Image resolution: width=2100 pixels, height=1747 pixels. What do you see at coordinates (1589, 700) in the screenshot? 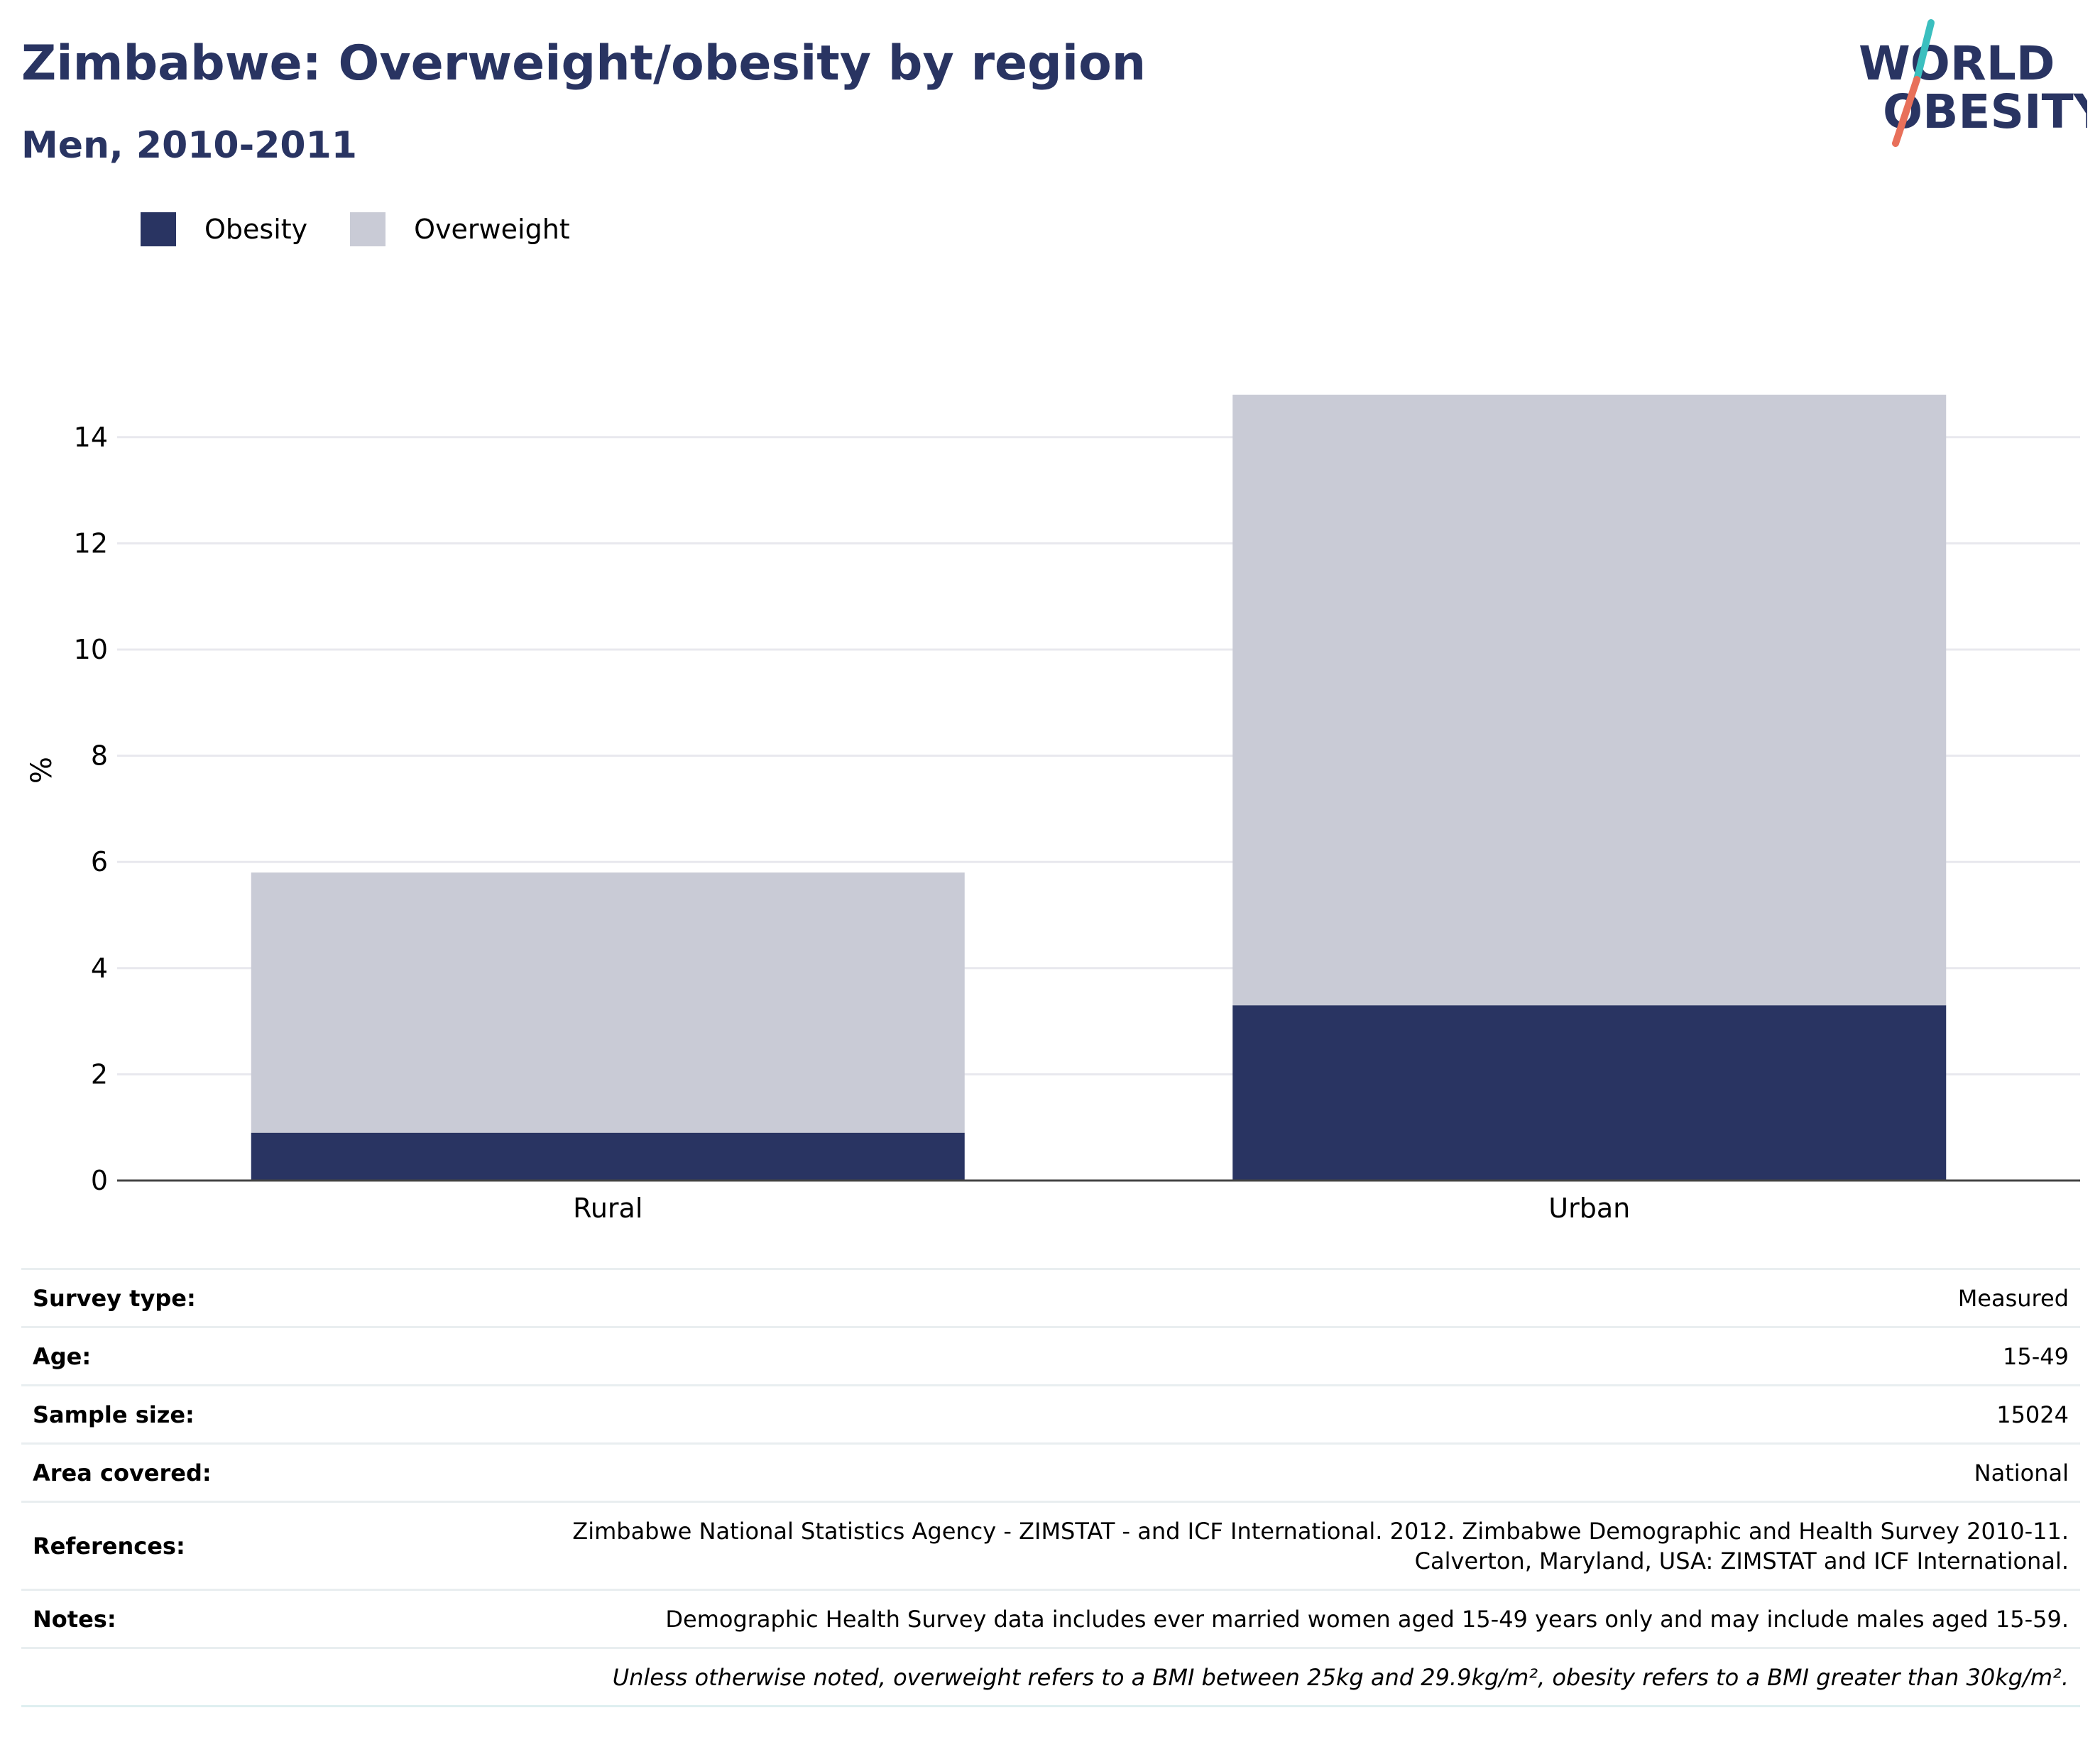
I see `bar-overweight-urban` at bounding box center [1589, 700].